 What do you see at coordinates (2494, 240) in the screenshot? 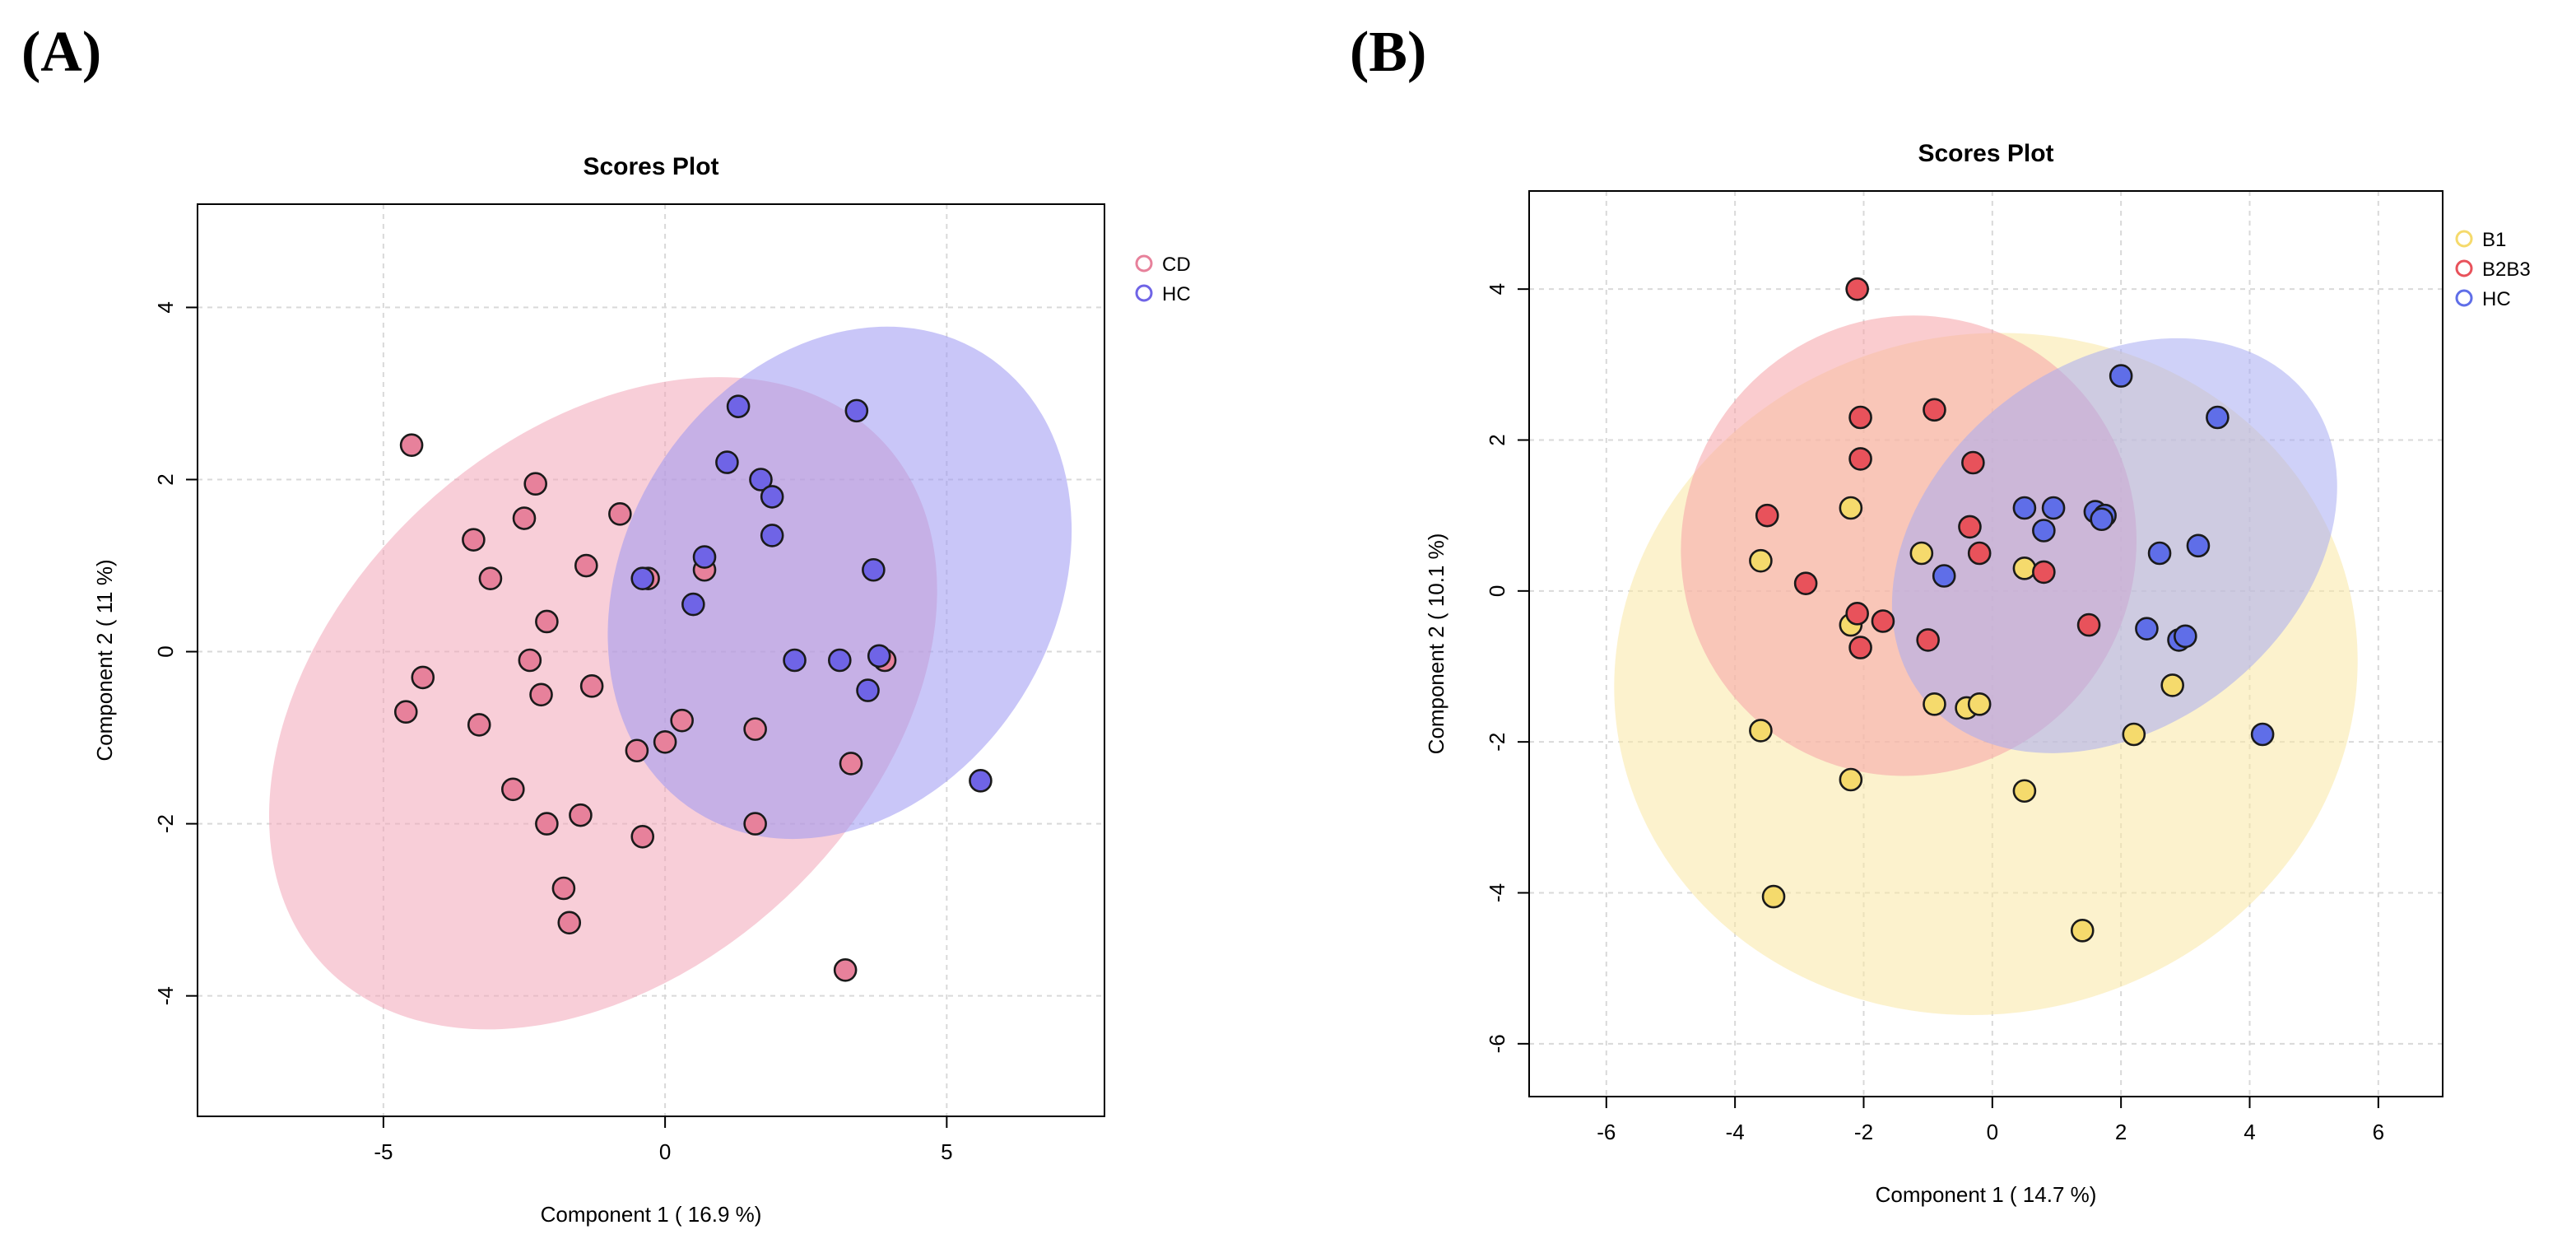
I see `legend-label-b1: B1` at bounding box center [2494, 240].